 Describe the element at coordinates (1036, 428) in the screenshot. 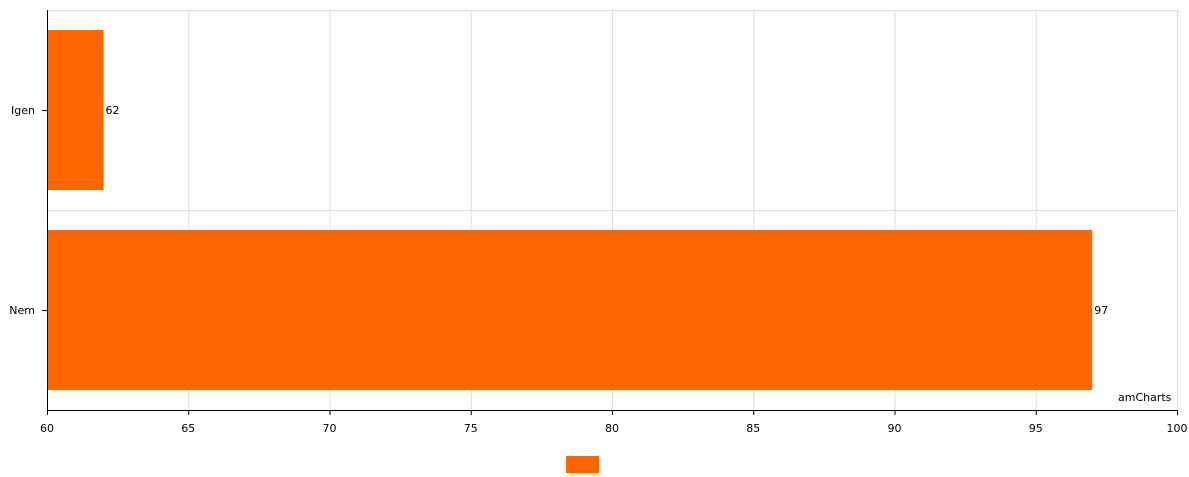

I see `x-tick-label: 95` at that location.